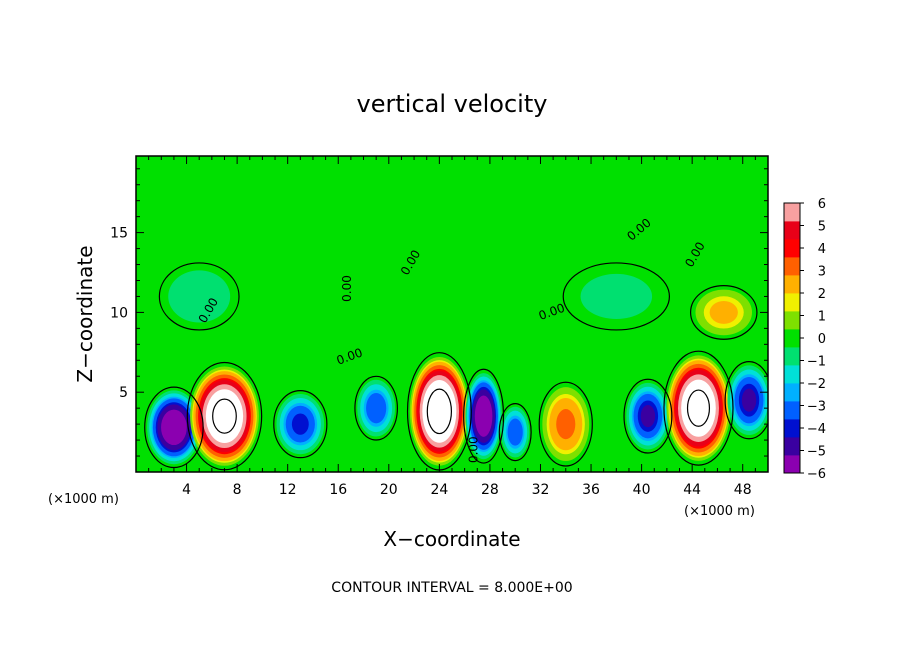 This screenshot has width=904, height=654. What do you see at coordinates (816, 429) in the screenshot?
I see `colorbar-tick-label: −4` at bounding box center [816, 429].